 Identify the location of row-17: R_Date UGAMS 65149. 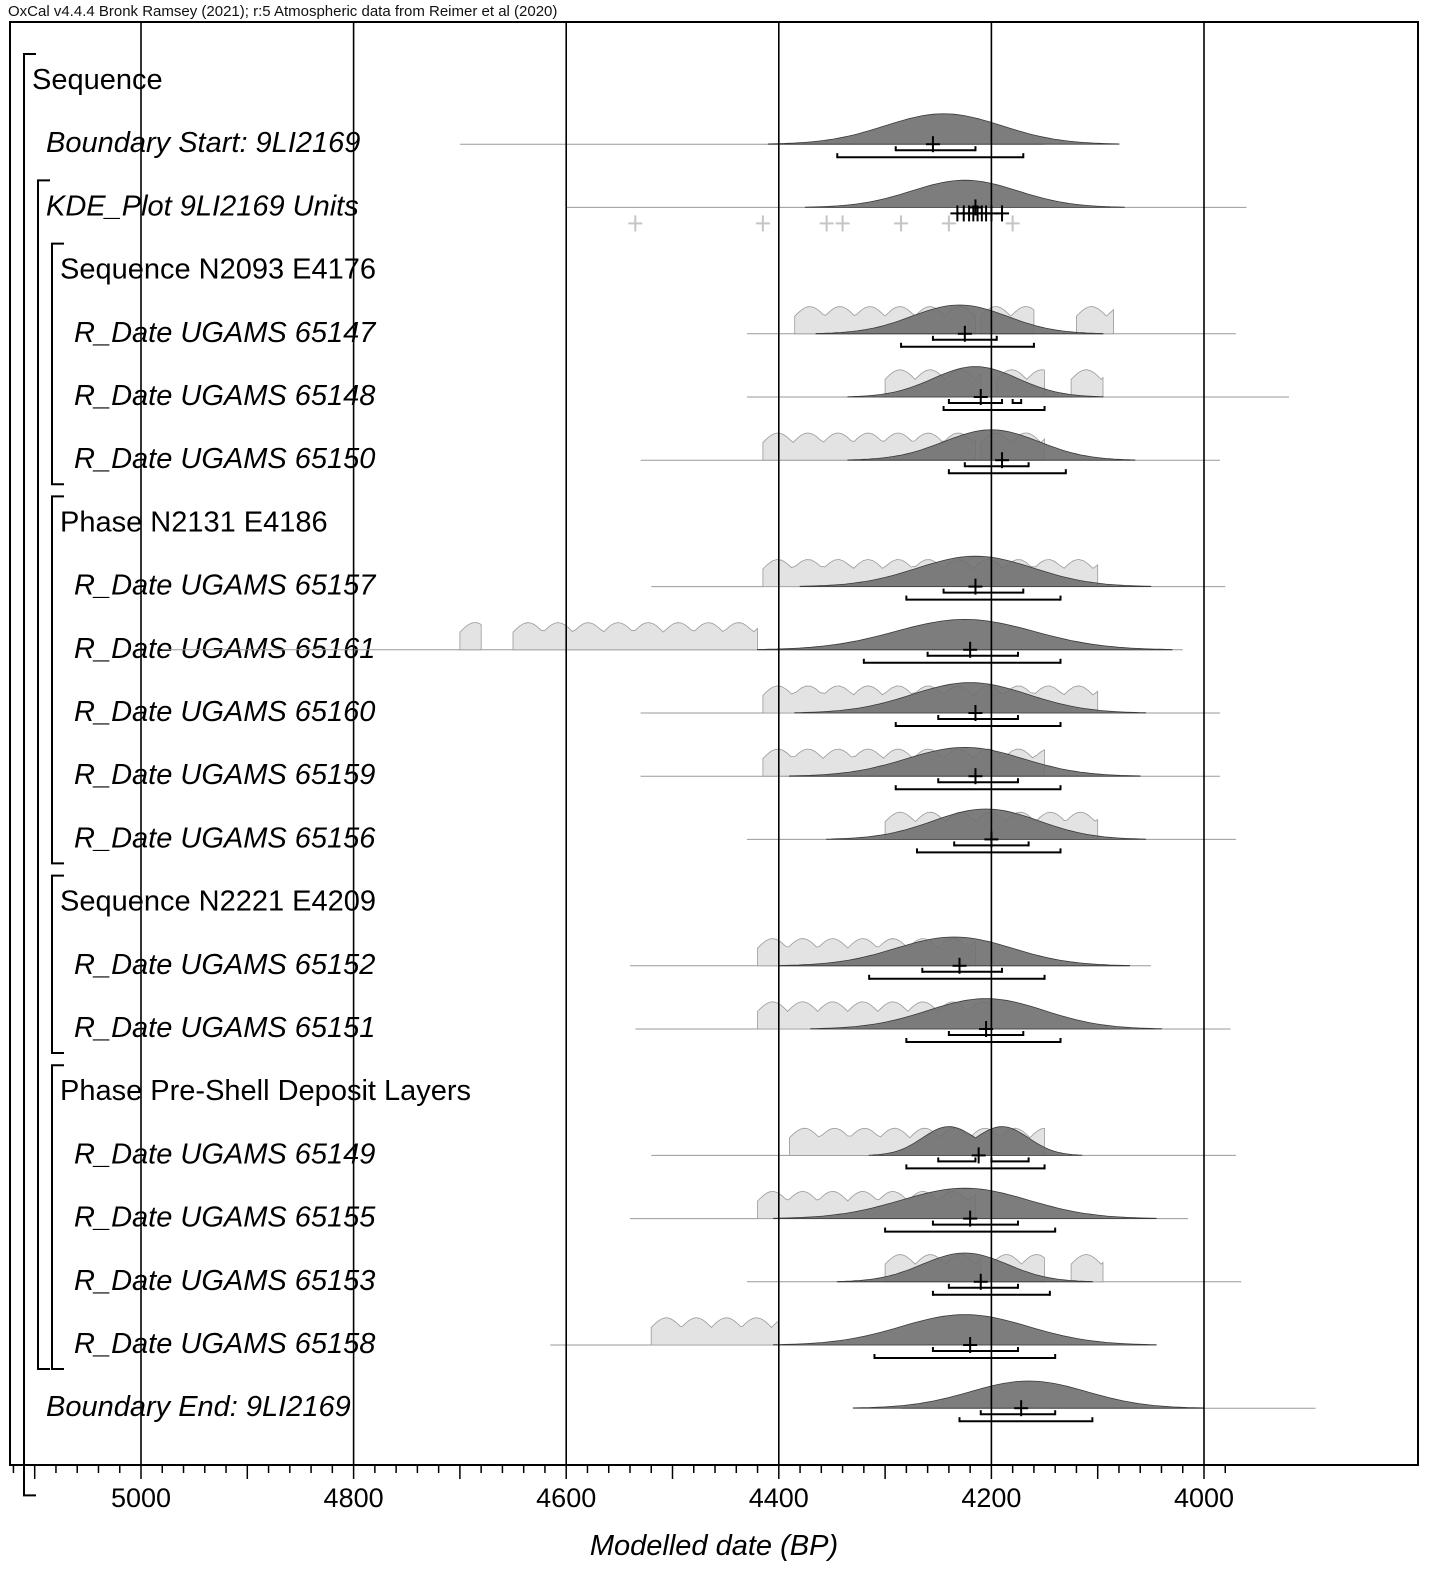
(655, 1148).